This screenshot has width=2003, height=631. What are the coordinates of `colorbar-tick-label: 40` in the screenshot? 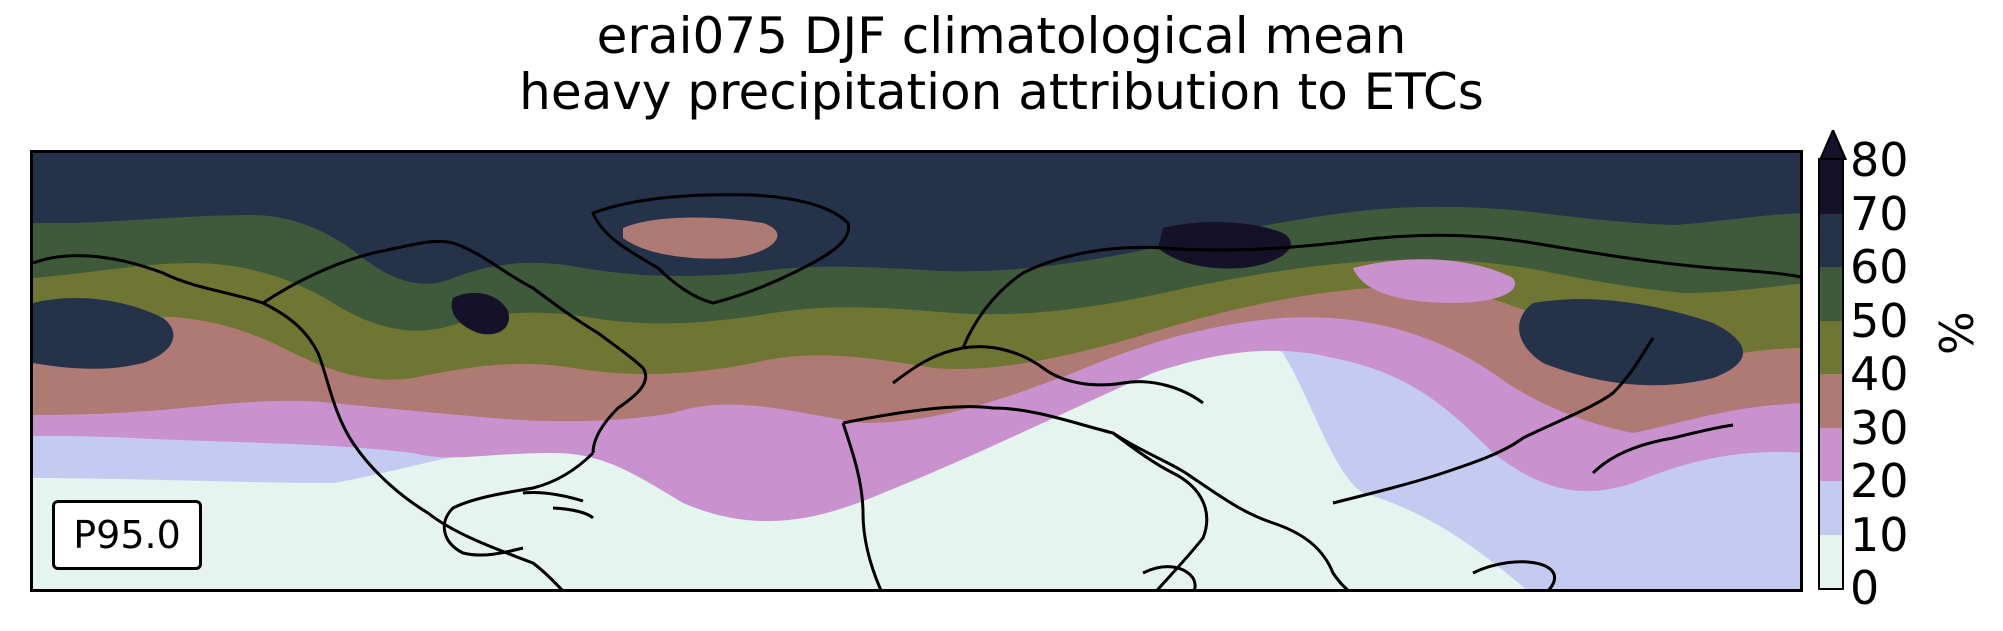 It's located at (1879, 374).